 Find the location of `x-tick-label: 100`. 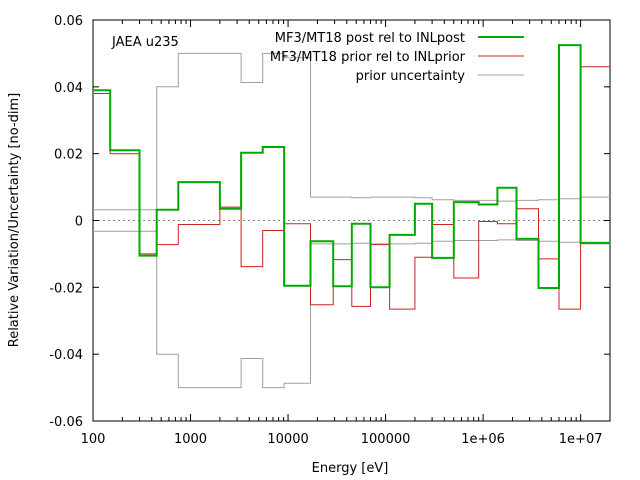

x-tick-label: 100 is located at coordinates (93, 439).